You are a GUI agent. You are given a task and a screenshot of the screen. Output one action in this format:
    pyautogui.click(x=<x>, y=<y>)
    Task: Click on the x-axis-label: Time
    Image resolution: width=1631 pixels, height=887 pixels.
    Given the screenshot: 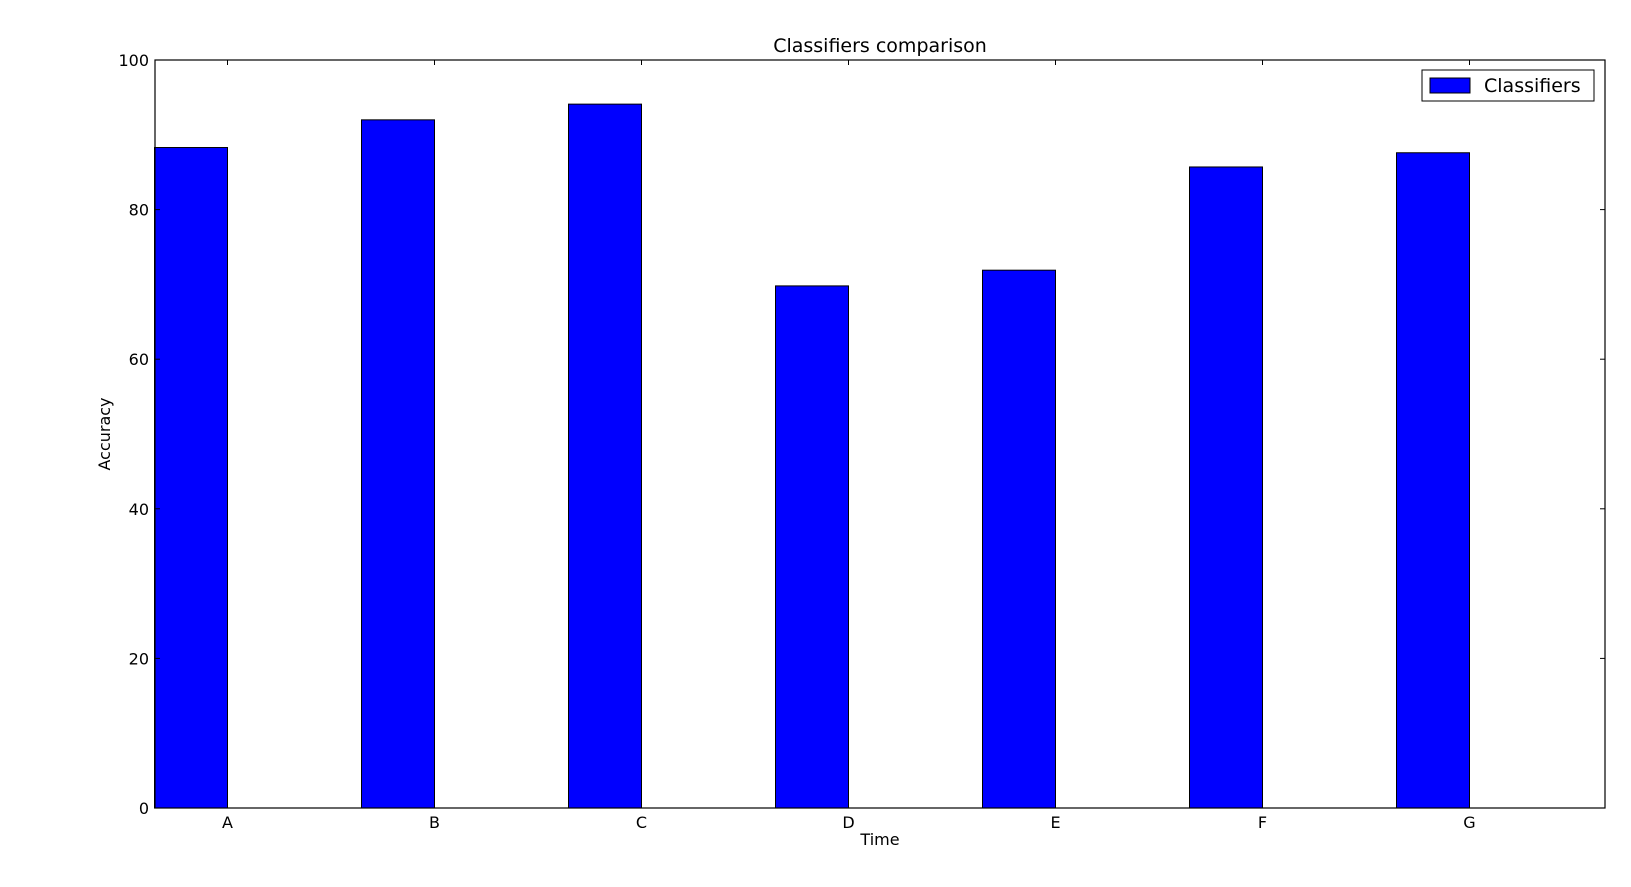 What is the action you would take?
    pyautogui.click(x=879, y=839)
    